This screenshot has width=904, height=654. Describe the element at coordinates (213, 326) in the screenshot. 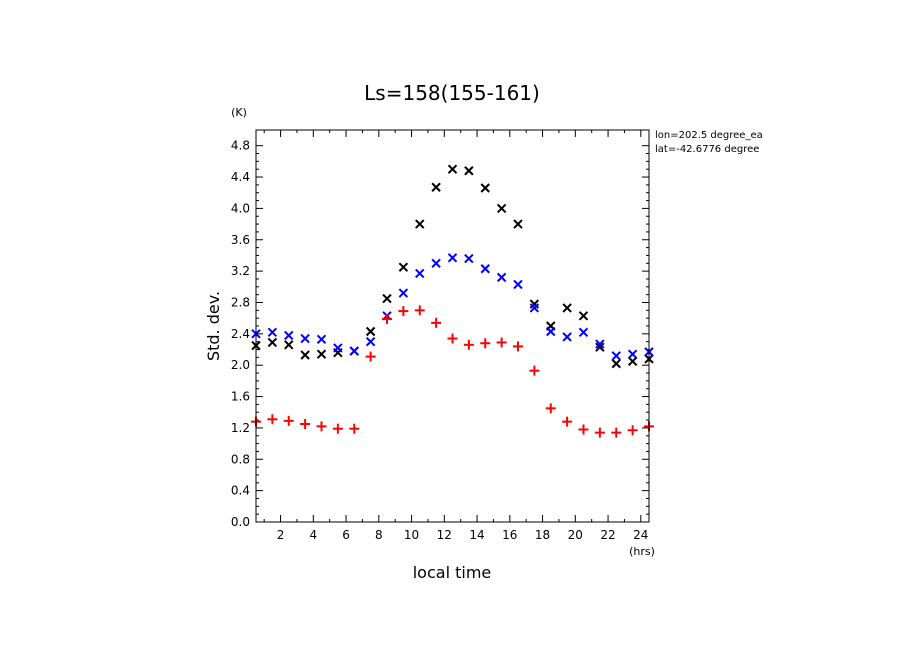

I see `y-axis-label: Std. dev.` at that location.